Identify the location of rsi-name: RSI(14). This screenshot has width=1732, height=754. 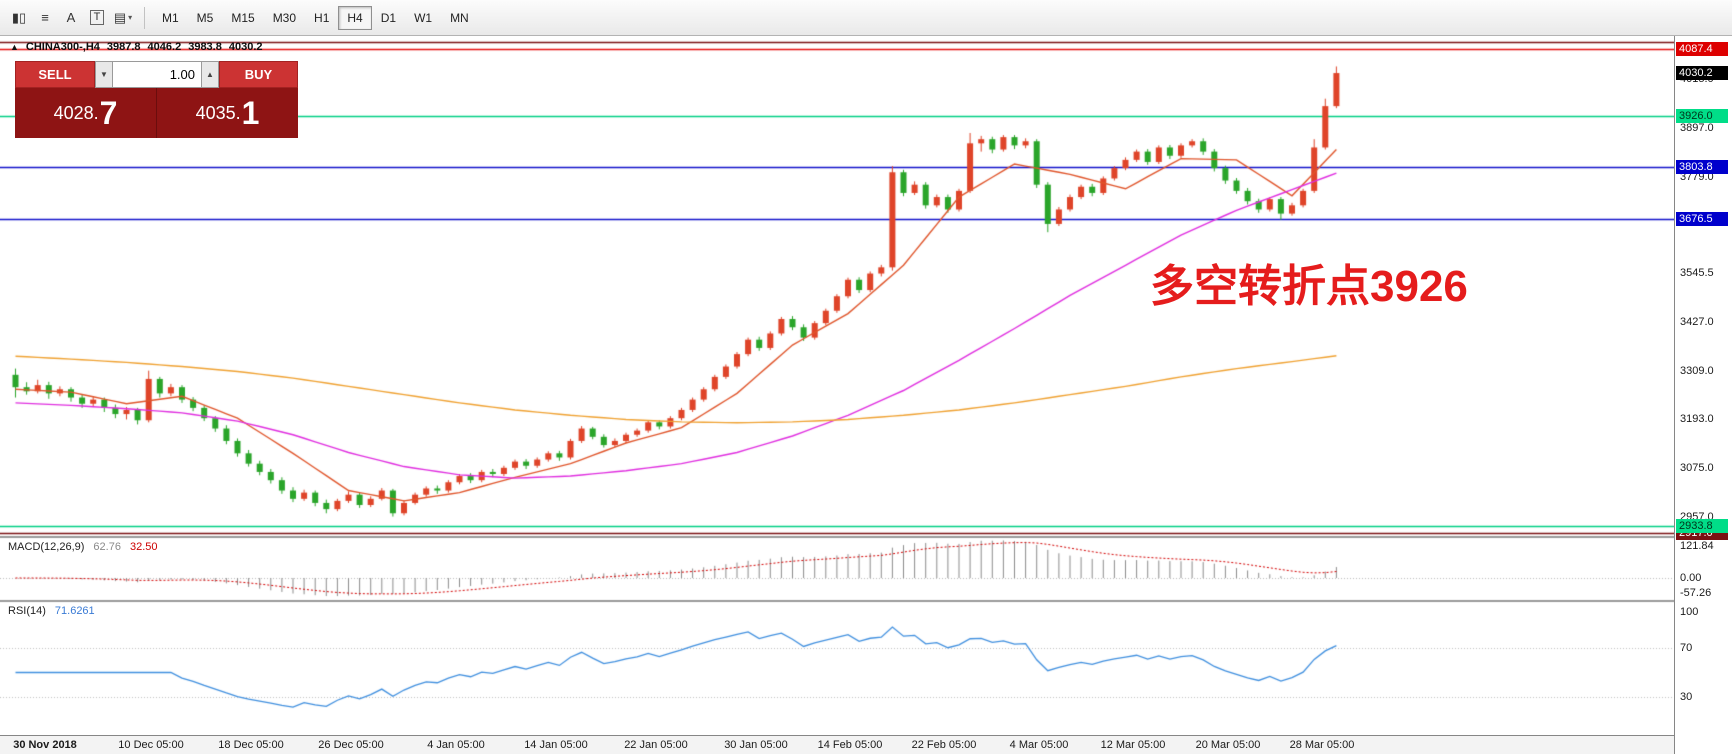
(27, 611).